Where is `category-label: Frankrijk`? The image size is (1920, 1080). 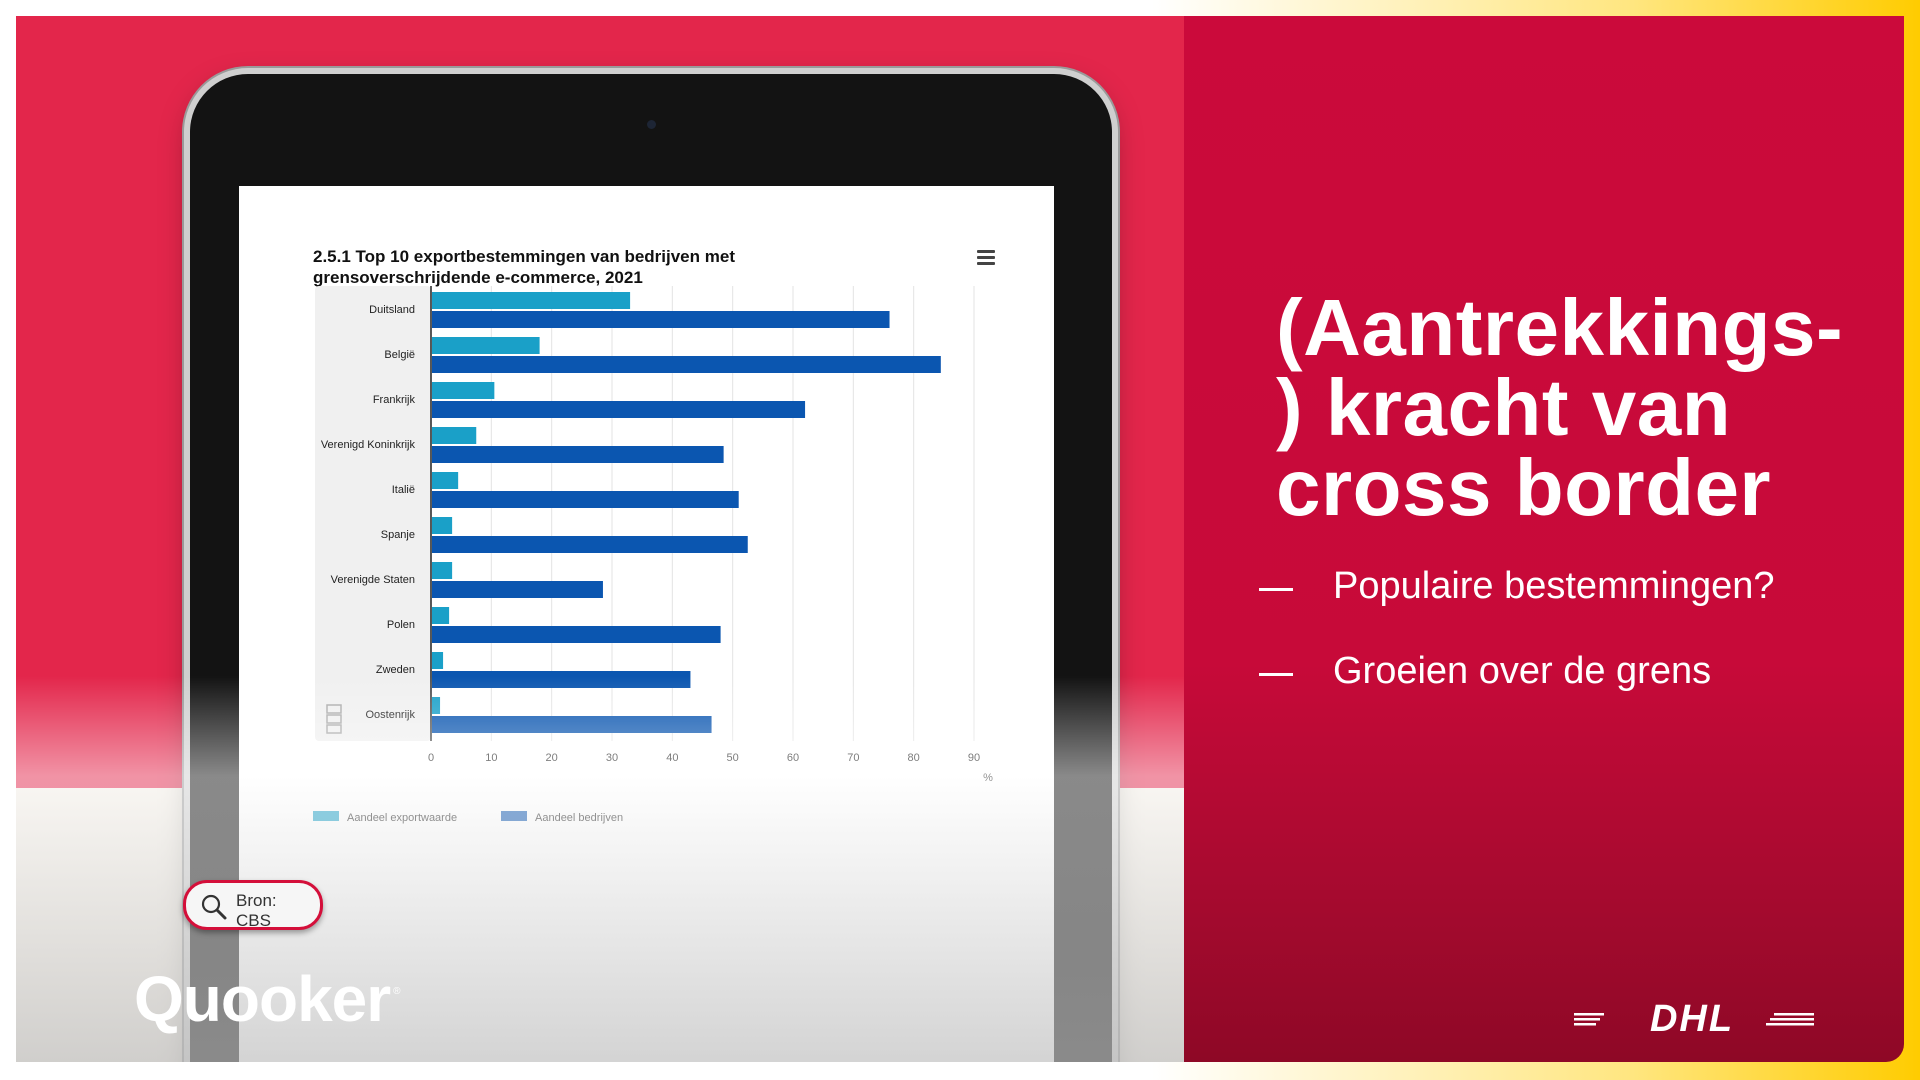 category-label: Frankrijk is located at coordinates (394, 400).